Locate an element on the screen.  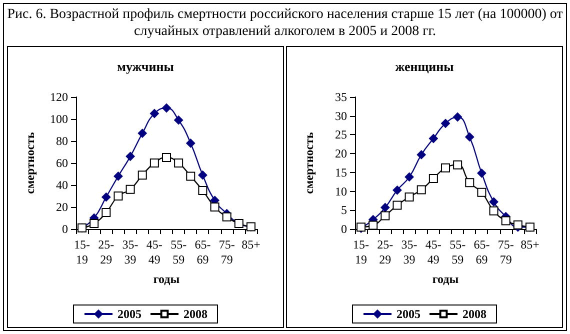
y-tick-label: 30 is located at coordinates (341, 115).